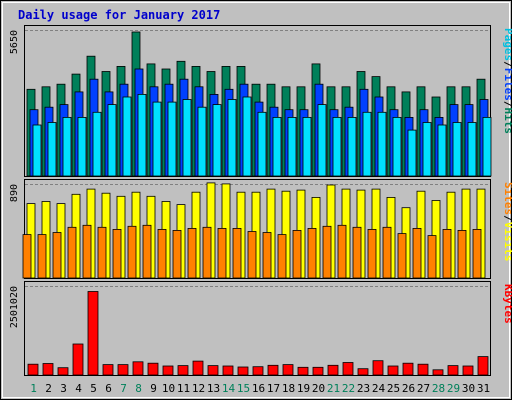 This screenshot has width=512, height=400. What do you see at coordinates (48, 388) in the screenshot?
I see `x-tick-label: 2` at bounding box center [48, 388].